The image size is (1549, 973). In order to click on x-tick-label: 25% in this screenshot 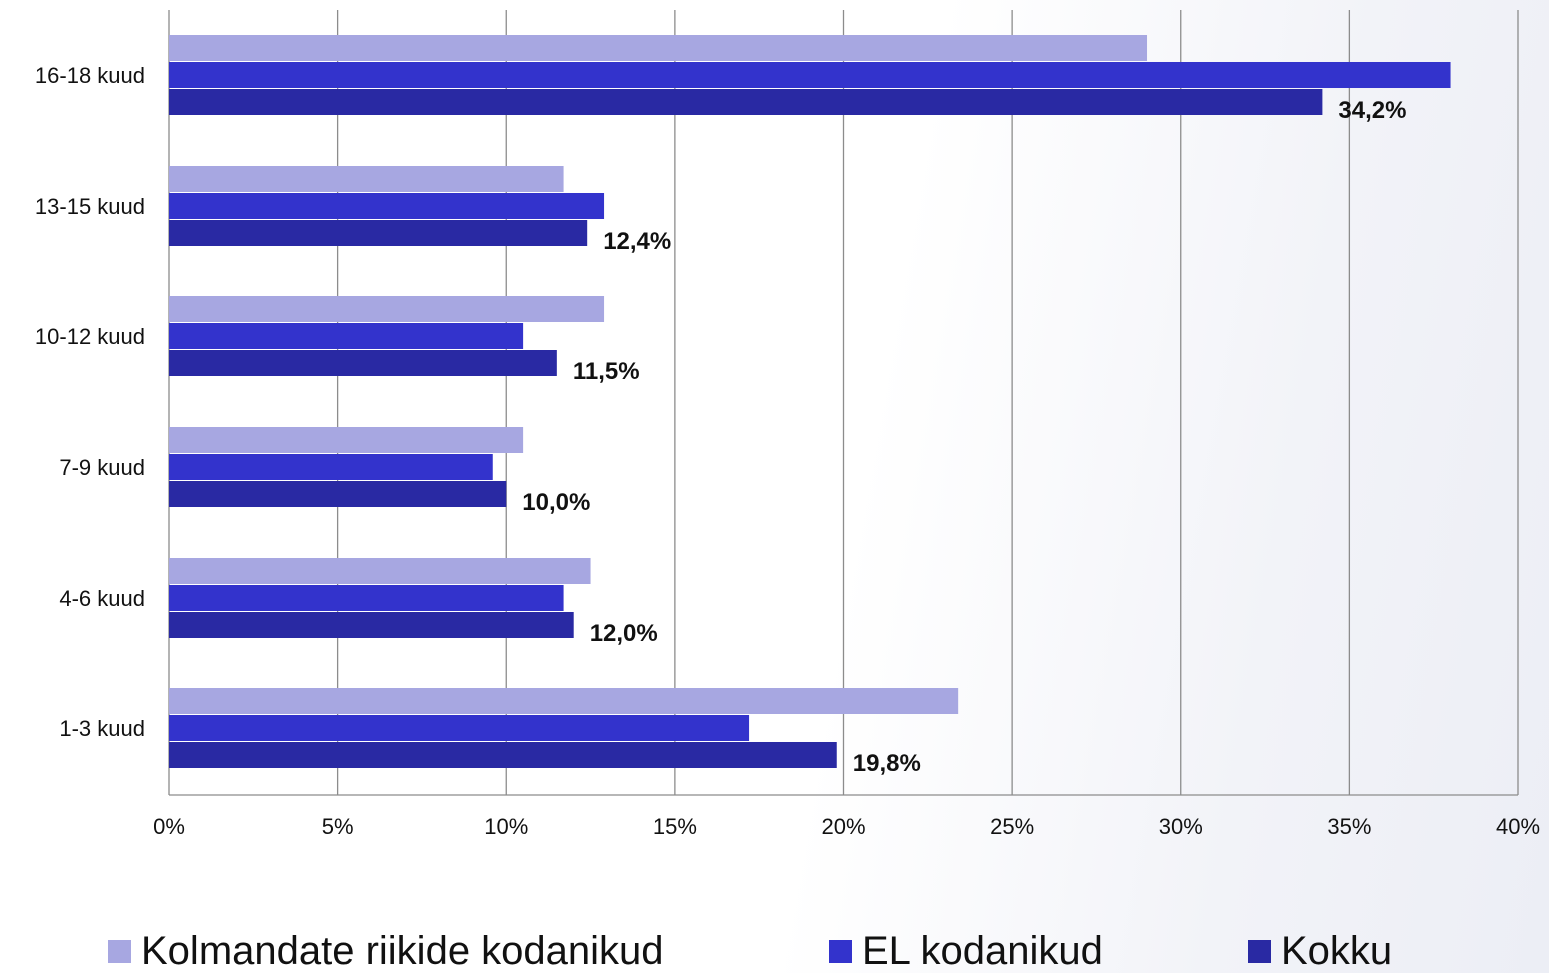, I will do `click(1012, 826)`.